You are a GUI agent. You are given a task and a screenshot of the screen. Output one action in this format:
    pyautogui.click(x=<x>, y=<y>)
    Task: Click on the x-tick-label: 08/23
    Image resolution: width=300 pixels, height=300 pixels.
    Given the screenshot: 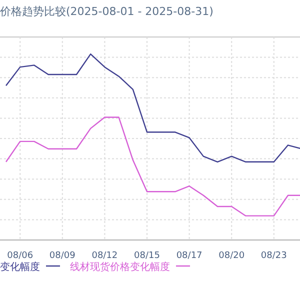 What is the action you would take?
    pyautogui.click(x=273, y=256)
    